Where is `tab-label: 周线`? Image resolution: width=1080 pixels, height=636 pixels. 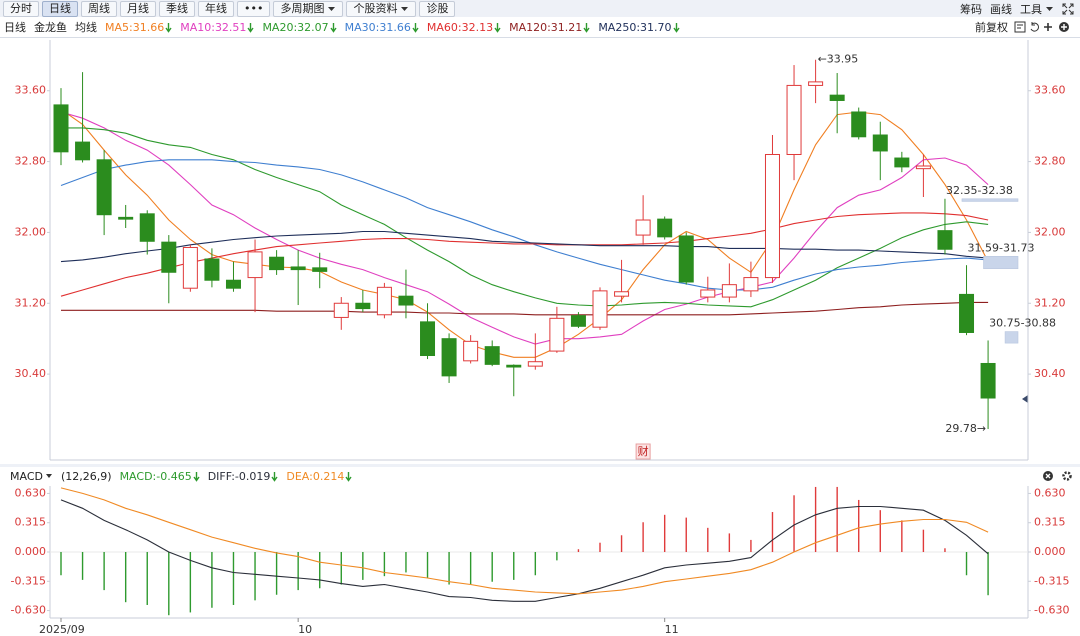 tab-label: 周线 is located at coordinates (99, 8).